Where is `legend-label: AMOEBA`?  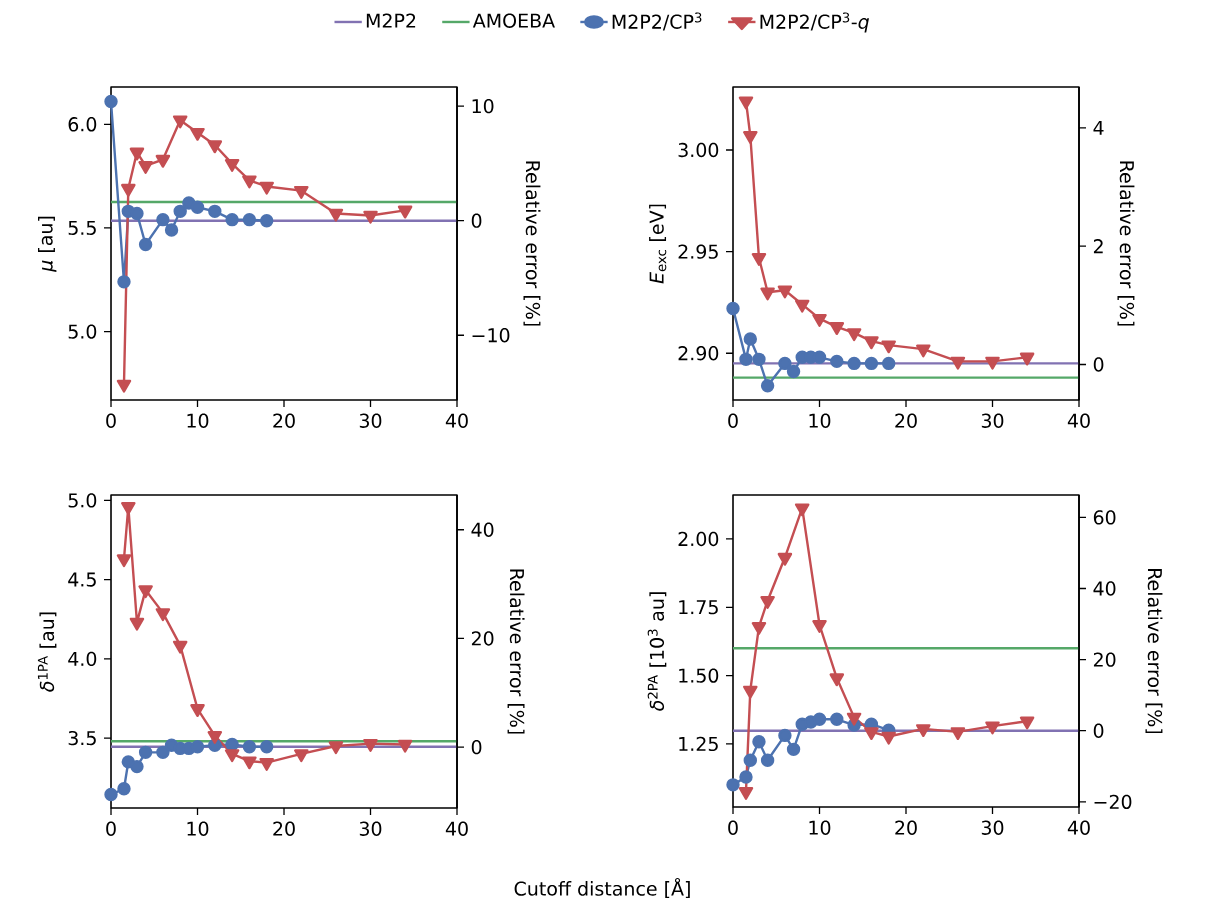 legend-label: AMOEBA is located at coordinates (513, 20).